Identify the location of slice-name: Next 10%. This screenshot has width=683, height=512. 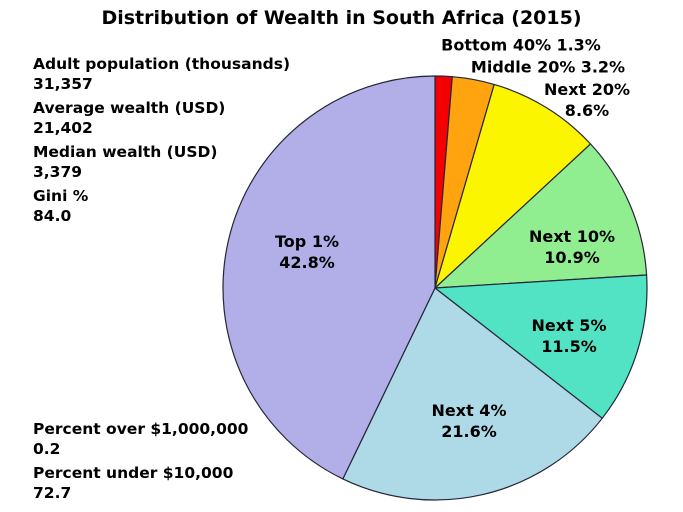
(572, 236).